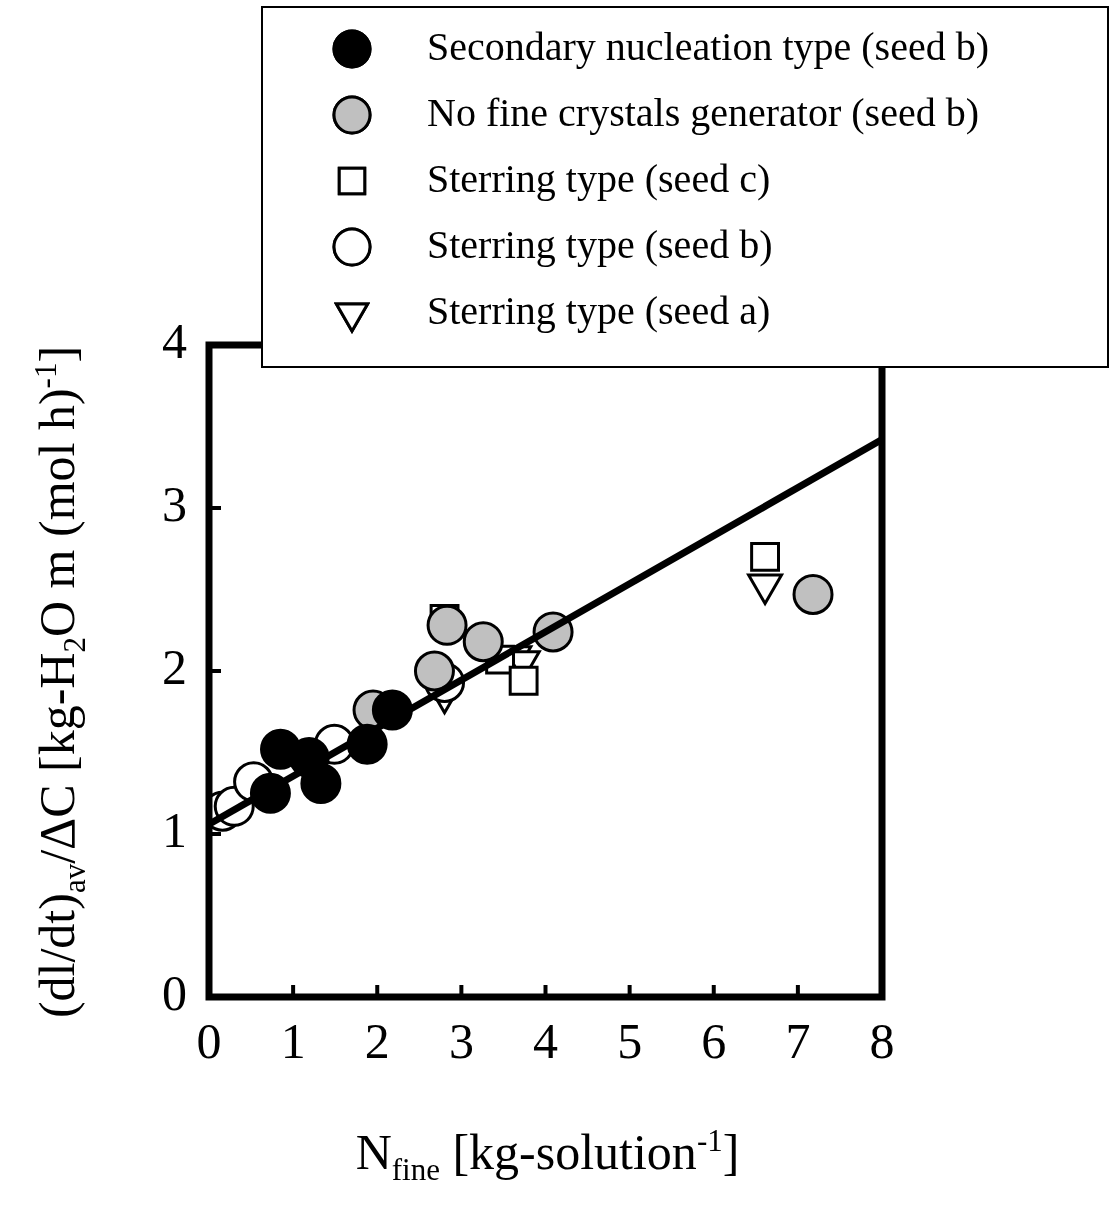 This screenshot has height=1221, width=1110. I want to click on x-tick-label: 5, so click(630, 1041).